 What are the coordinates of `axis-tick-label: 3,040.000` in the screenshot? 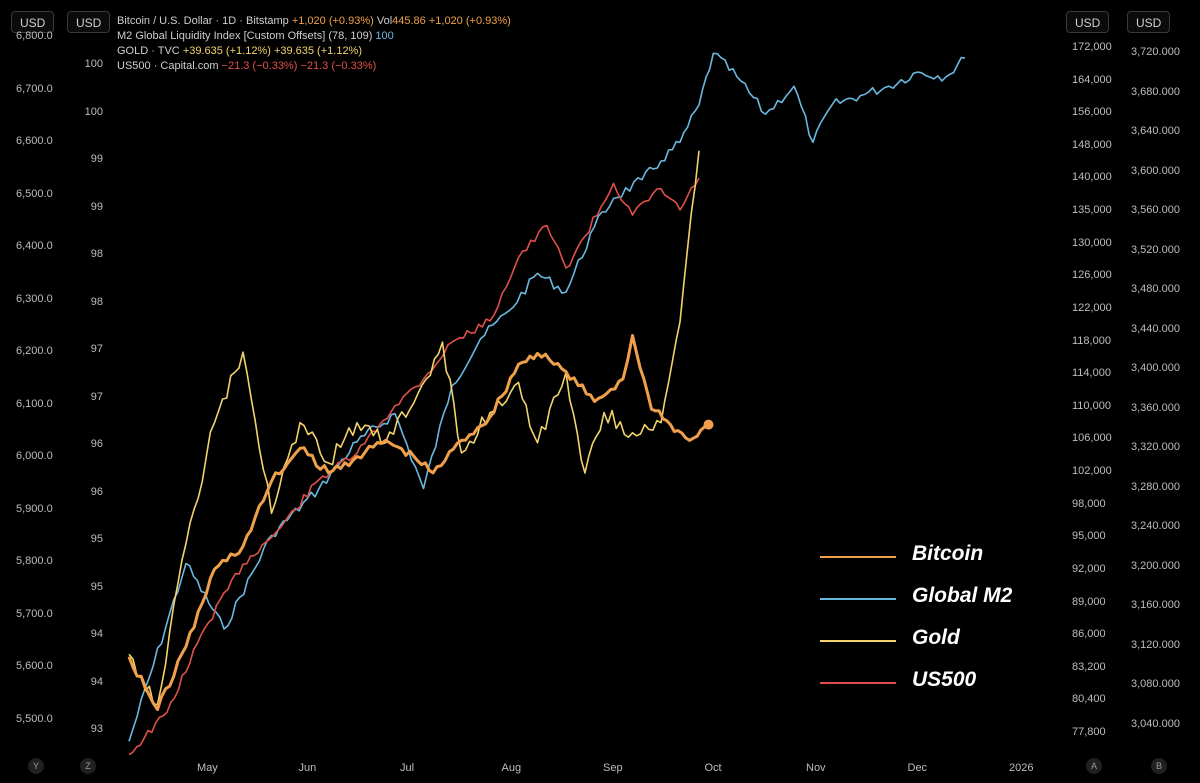 It's located at (1155, 724).